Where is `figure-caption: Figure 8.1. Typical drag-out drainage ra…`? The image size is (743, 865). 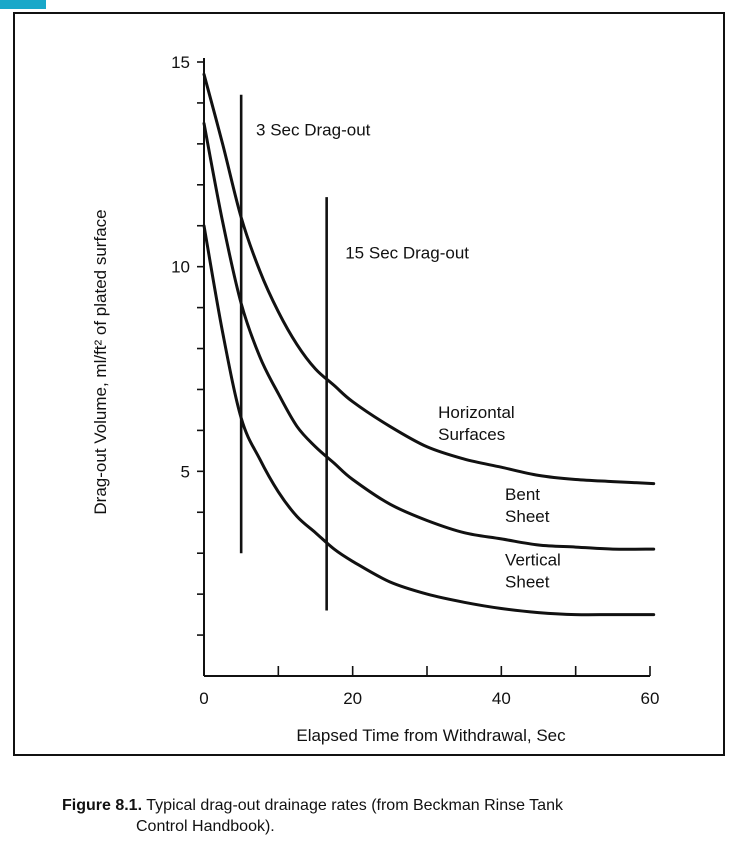 figure-caption: Figure 8.1. Typical drag-out drainage ra… is located at coordinates (392, 816).